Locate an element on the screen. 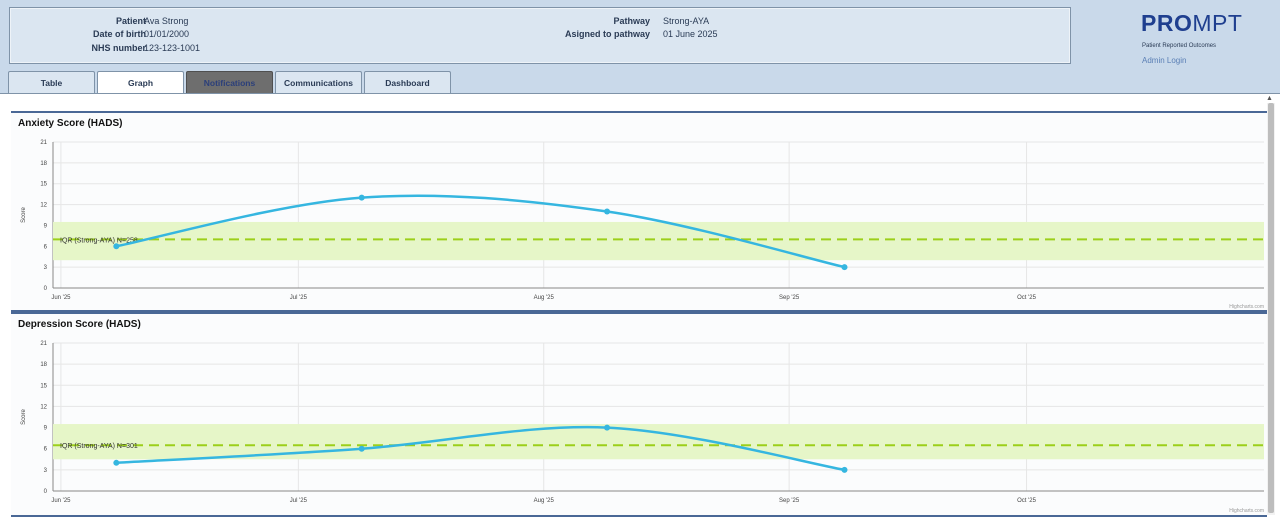 The image size is (1280, 522). tab-notifications: Notifications is located at coordinates (229, 82).